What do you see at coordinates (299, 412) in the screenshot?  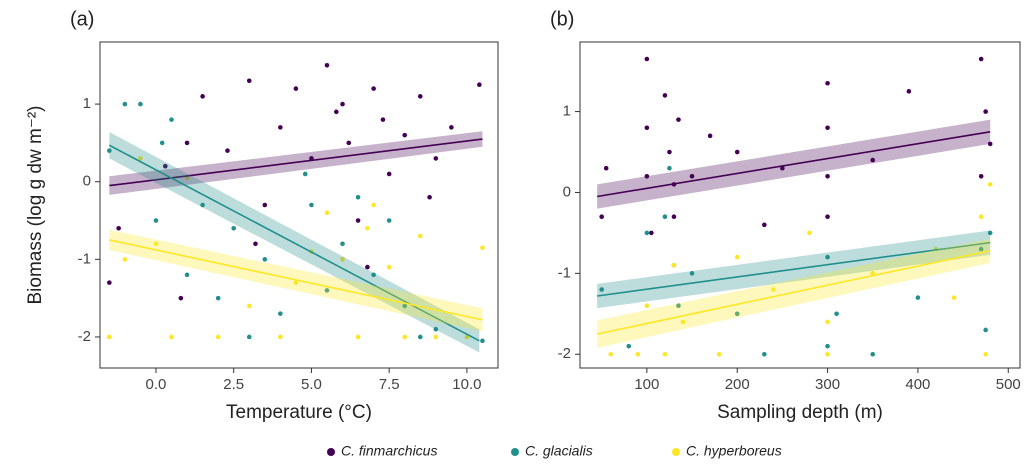 I see `x-axis-title: Temperature (°C)` at bounding box center [299, 412].